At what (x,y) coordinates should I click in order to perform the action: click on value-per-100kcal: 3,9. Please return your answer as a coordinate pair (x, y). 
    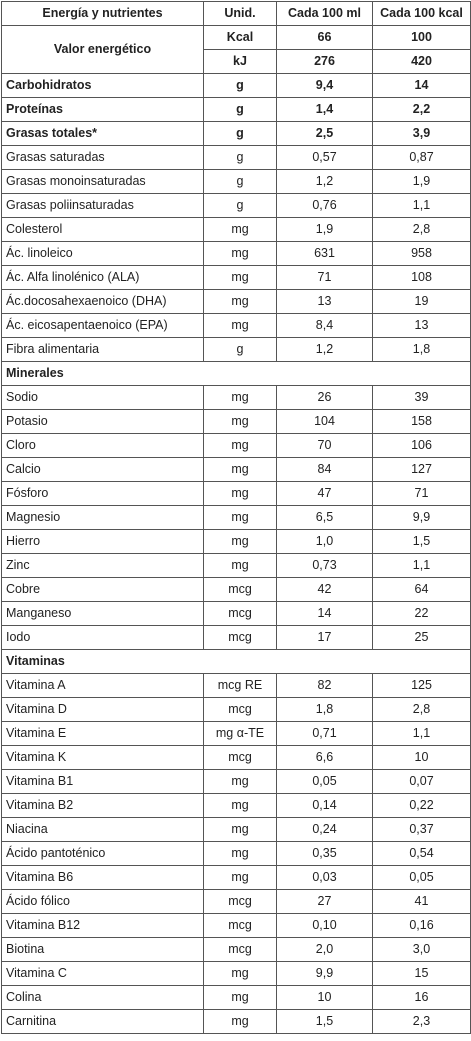
    Looking at the image, I should click on (421, 133).